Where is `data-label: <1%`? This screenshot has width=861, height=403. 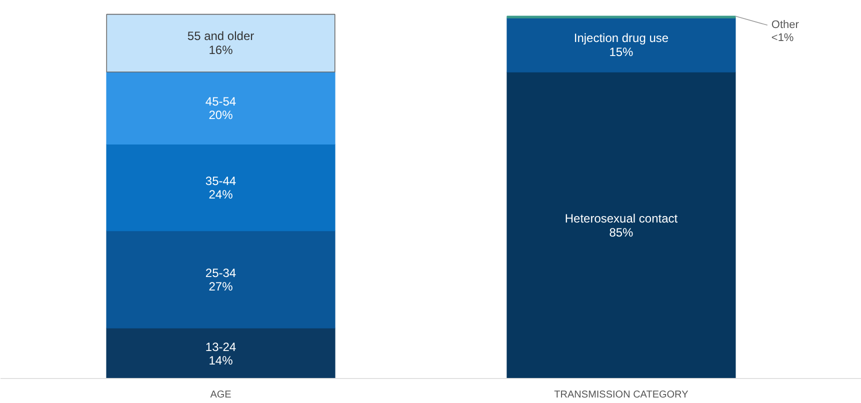
data-label: <1% is located at coordinates (782, 38).